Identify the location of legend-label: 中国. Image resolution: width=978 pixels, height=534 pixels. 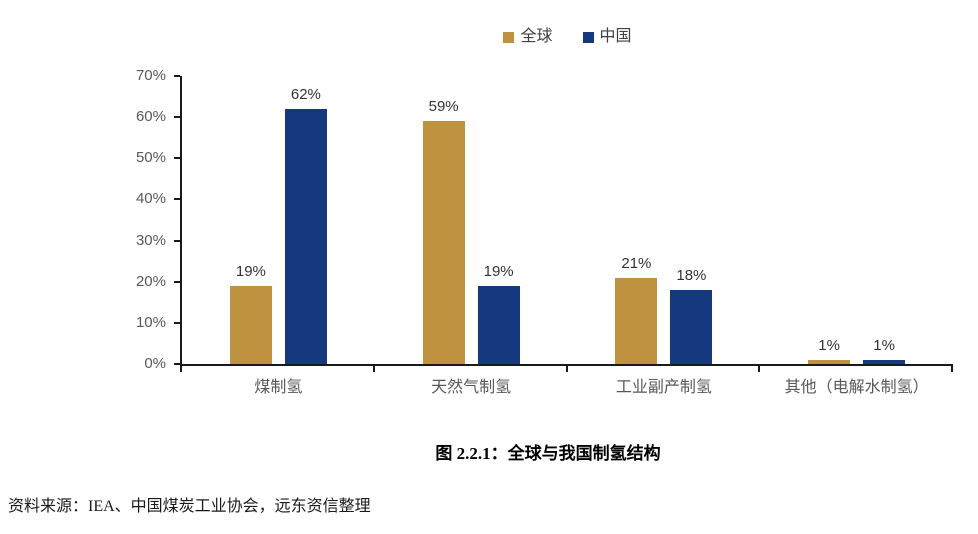
(615, 36).